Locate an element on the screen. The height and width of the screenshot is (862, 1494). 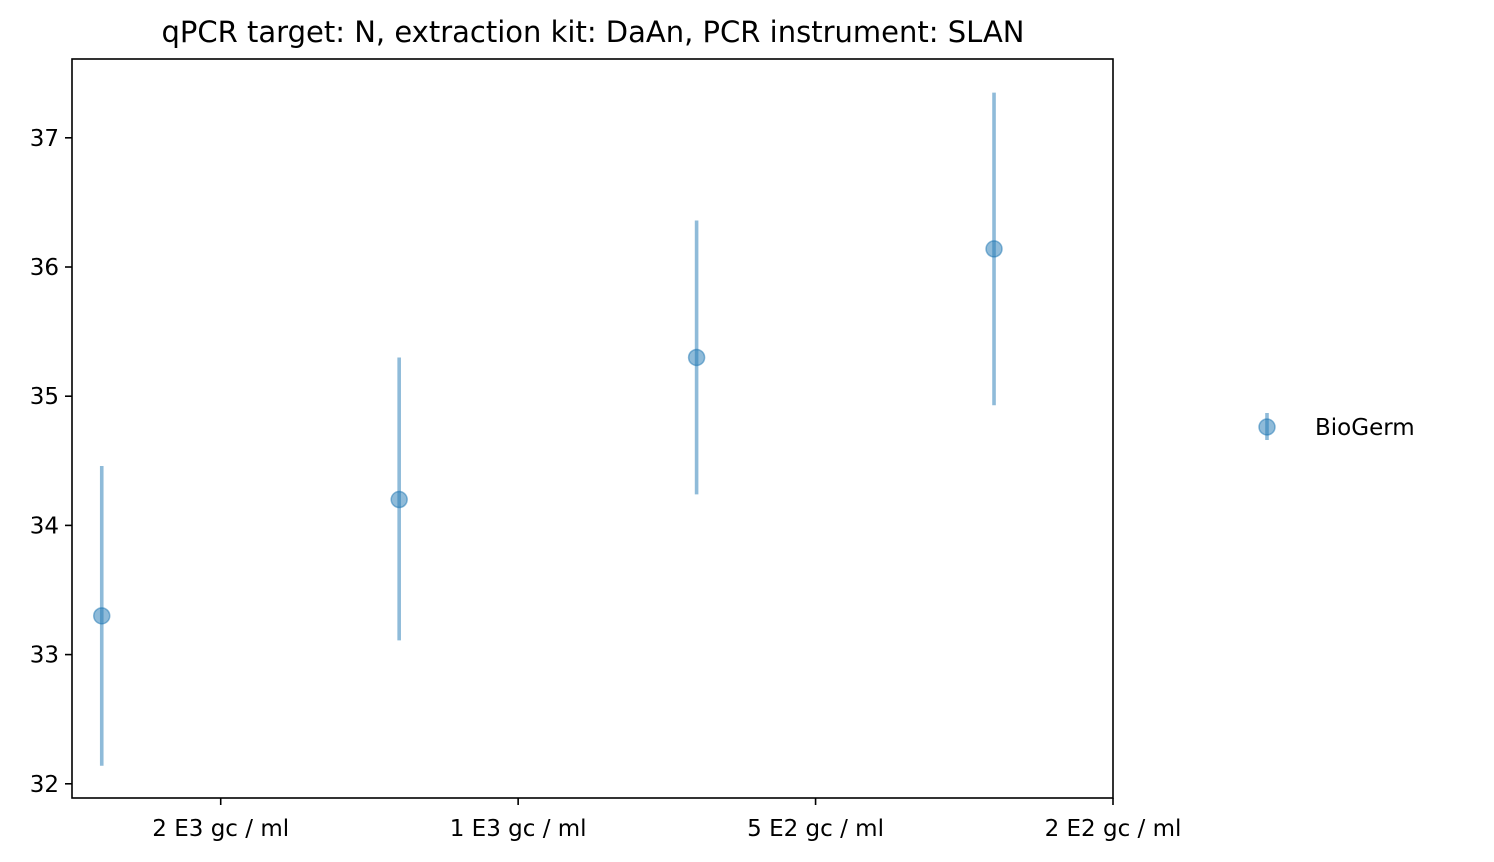
x-tick-label: 1 E3 gc / ml is located at coordinates (518, 829).